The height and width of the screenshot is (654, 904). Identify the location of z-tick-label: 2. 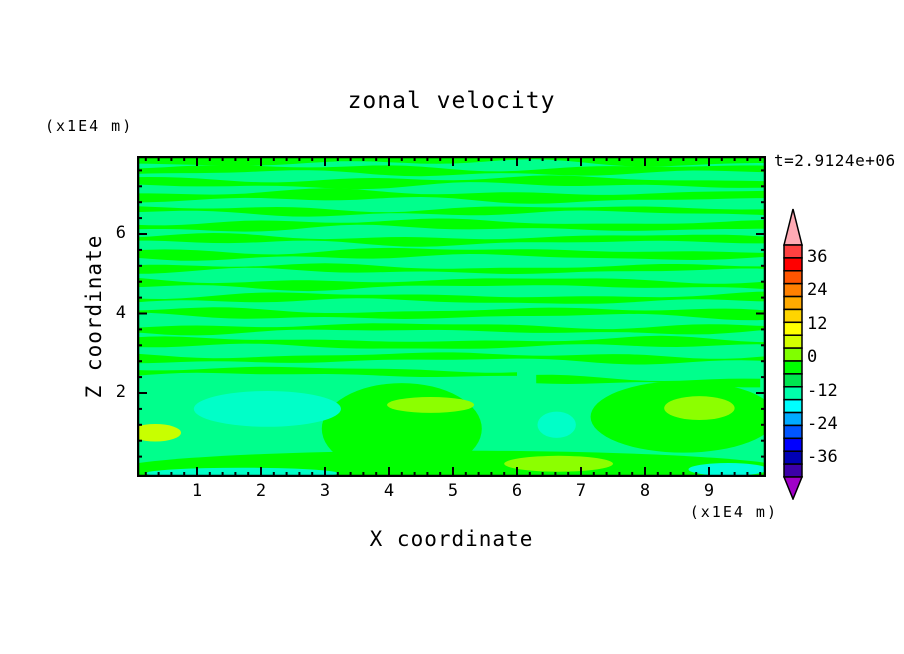
(120, 392).